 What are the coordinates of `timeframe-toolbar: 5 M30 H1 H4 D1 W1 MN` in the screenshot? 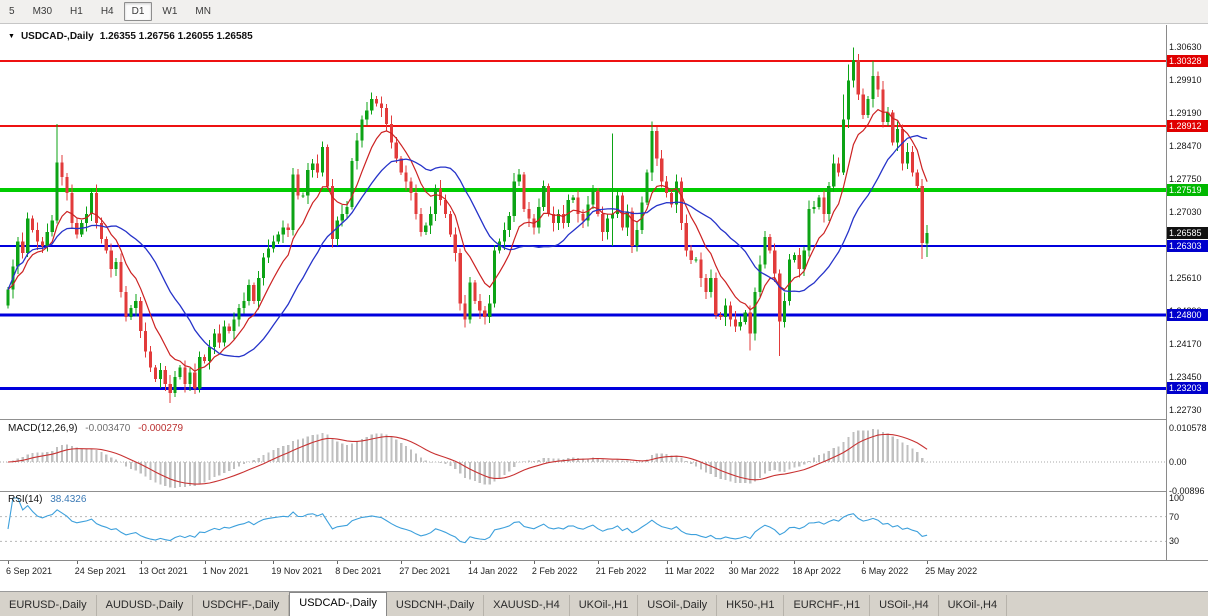 It's located at (604, 12).